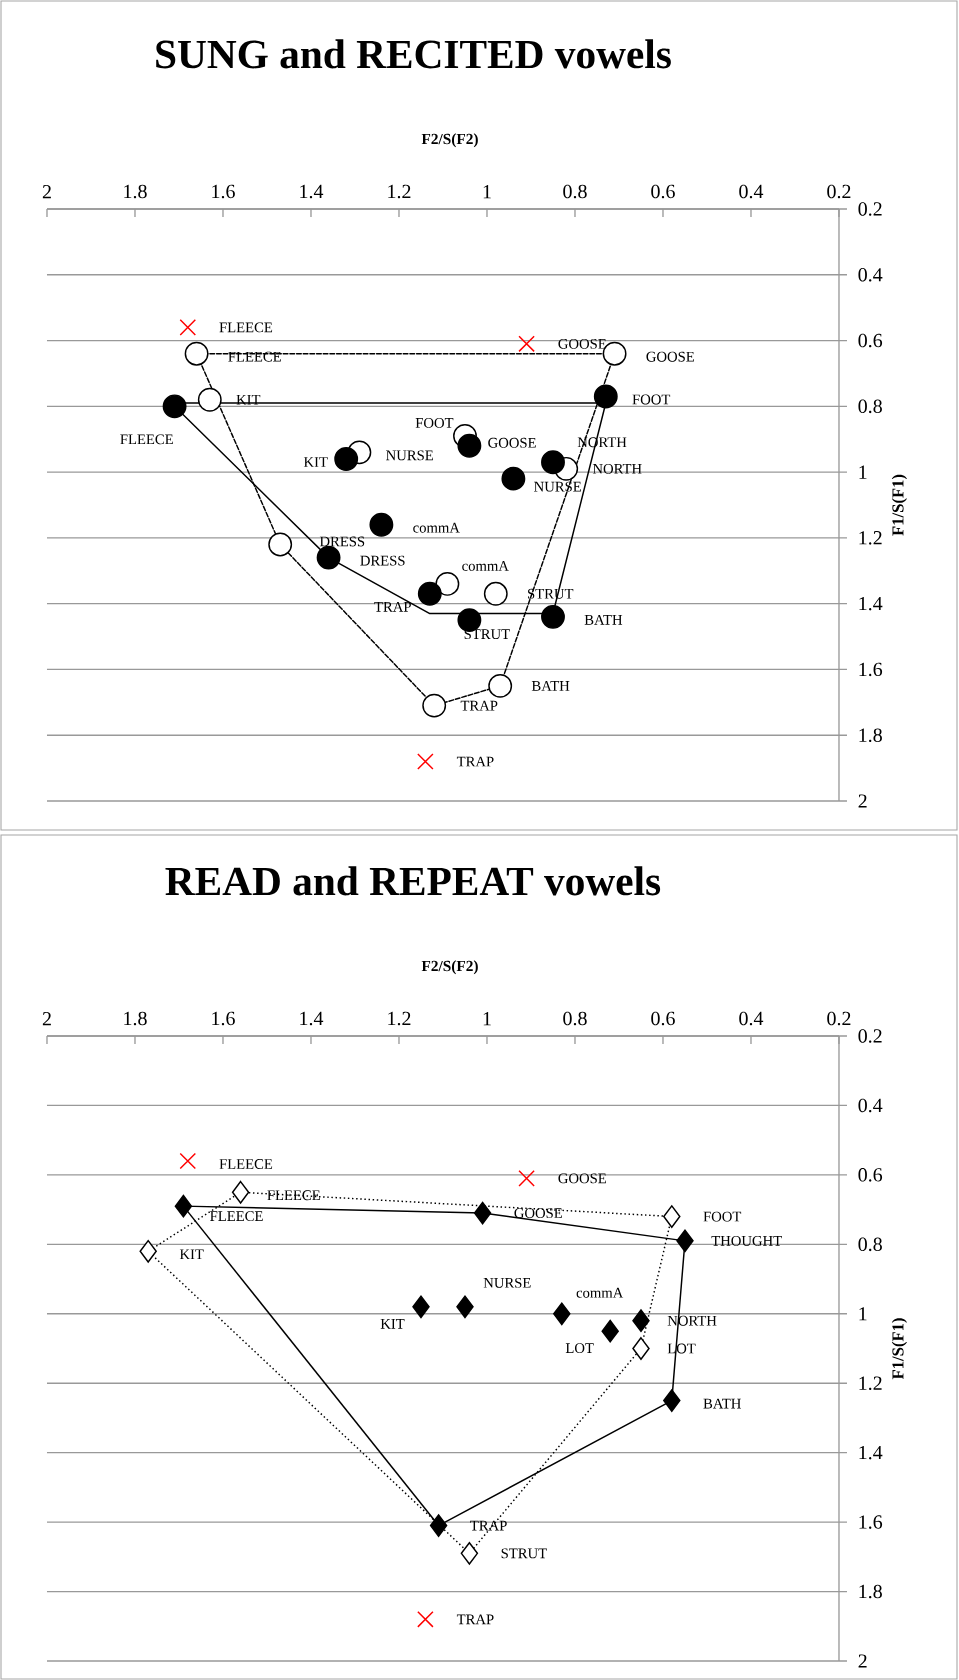 The image size is (959, 1680). Describe the element at coordinates (579, 1348) in the screenshot. I see `annotation: LOT` at that location.